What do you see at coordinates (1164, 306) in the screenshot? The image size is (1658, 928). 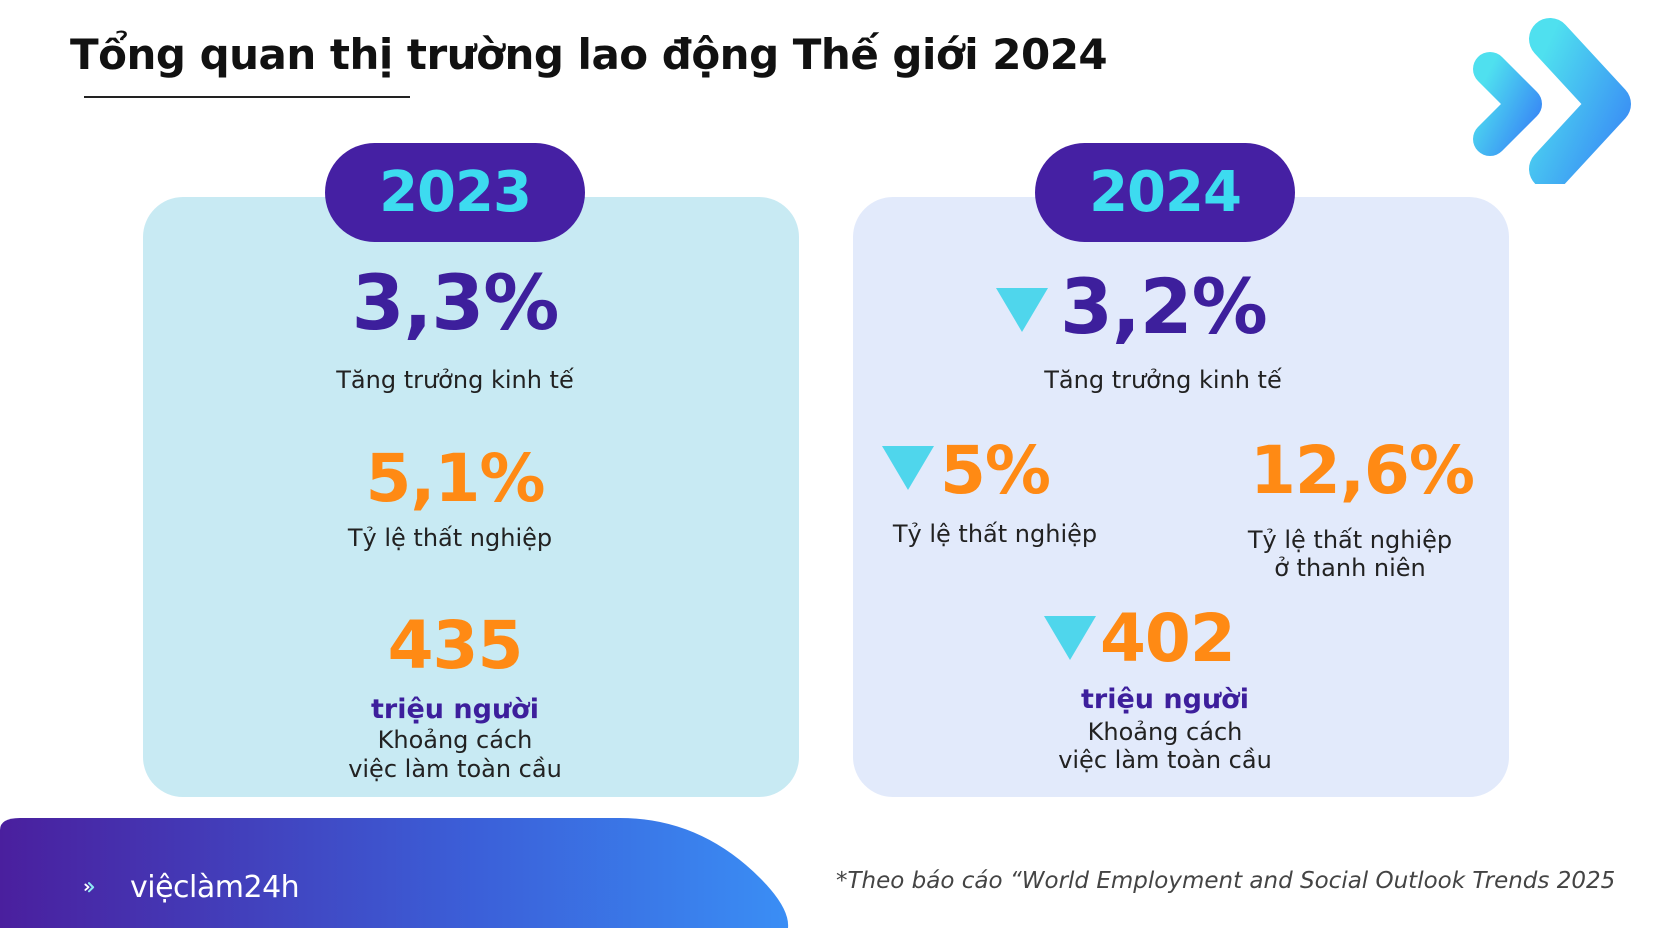 I see `growth-value-2024: 3,2%` at bounding box center [1164, 306].